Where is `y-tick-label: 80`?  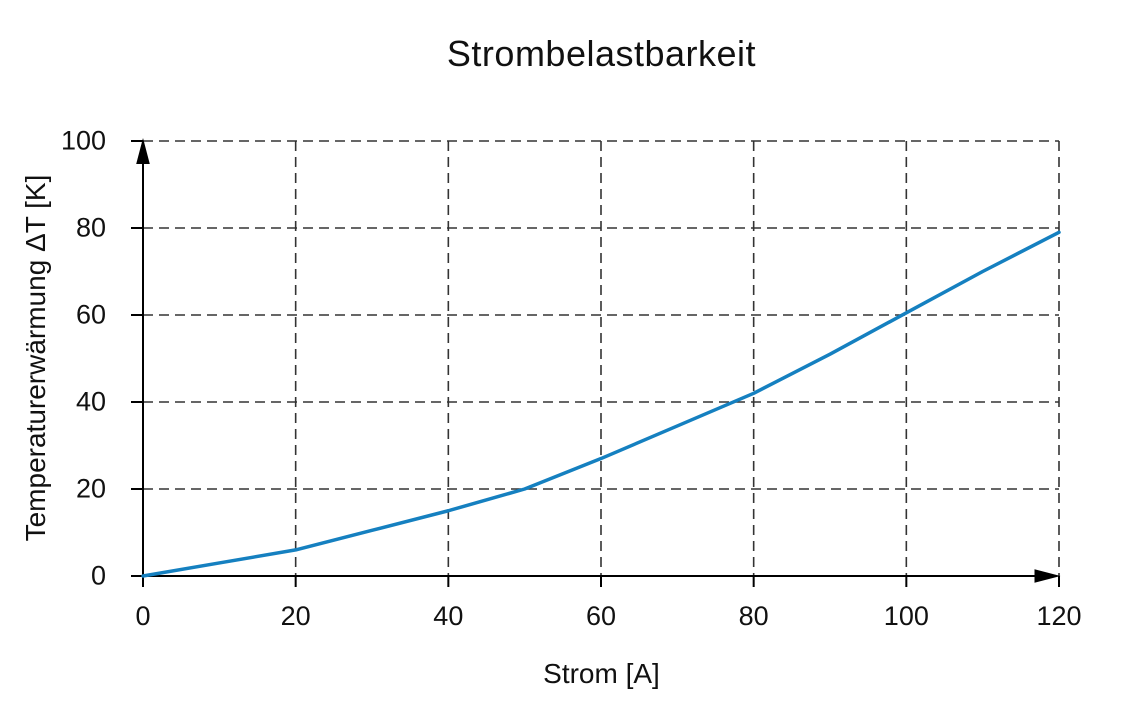 y-tick-label: 80 is located at coordinates (90, 227).